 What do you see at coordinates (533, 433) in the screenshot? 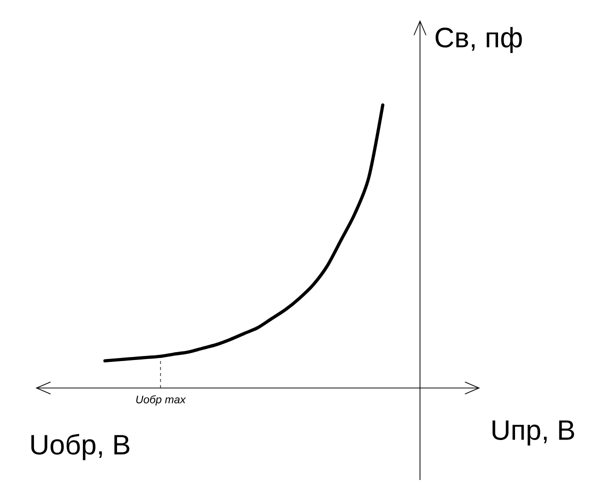
I see `x-axis-title: Uпр, В` at bounding box center [533, 433].